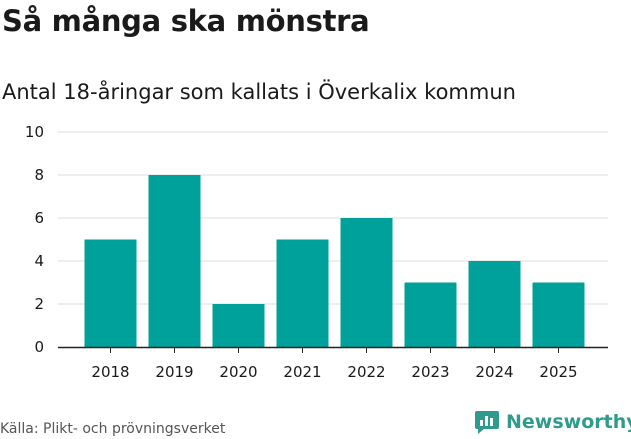  I want to click on x-tick-label: 2025, so click(558, 372).